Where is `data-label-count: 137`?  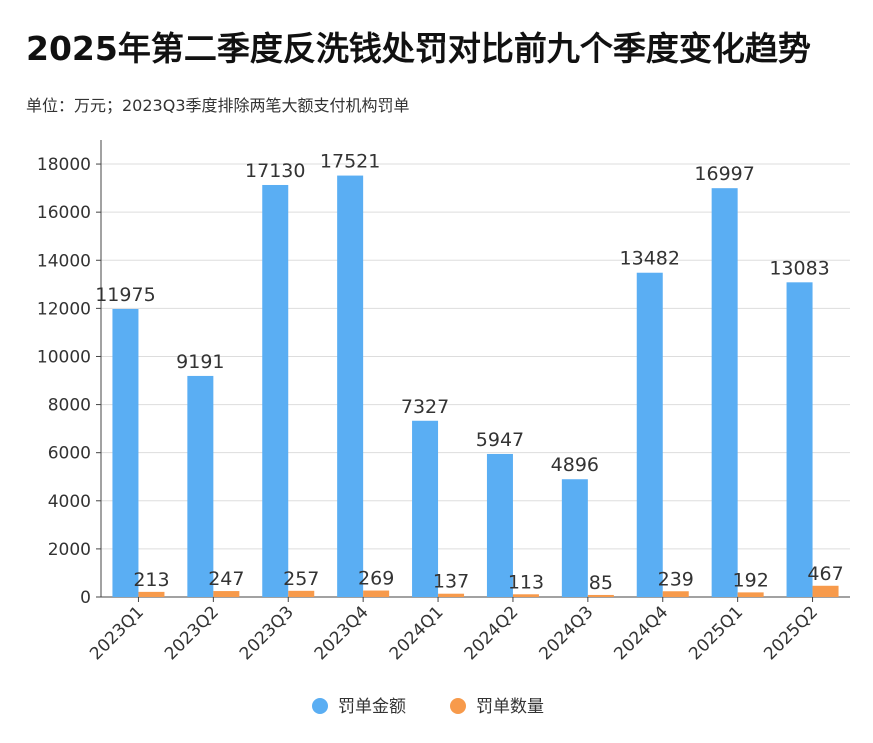
data-label-count: 137 is located at coordinates (451, 582).